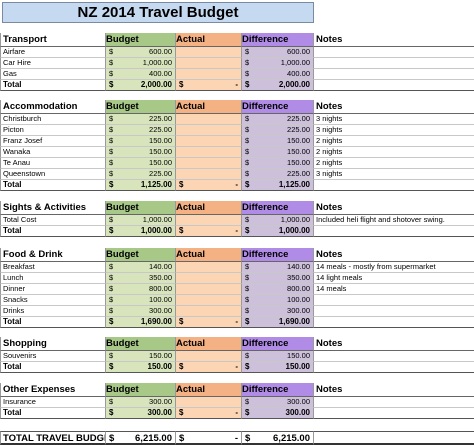 The image size is (474, 445). I want to click on row-label: Christburch, so click(53, 119).